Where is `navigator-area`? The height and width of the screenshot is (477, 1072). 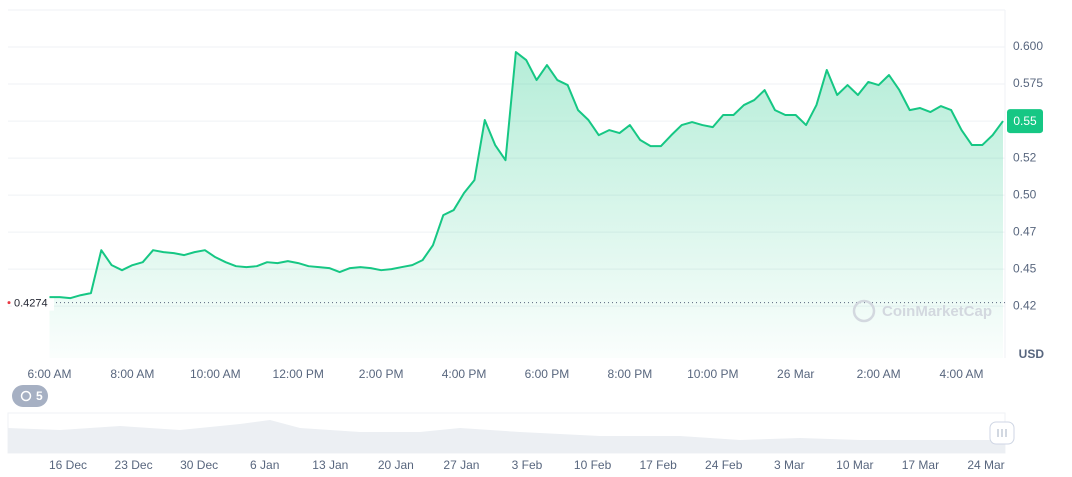
navigator-area is located at coordinates (506, 436).